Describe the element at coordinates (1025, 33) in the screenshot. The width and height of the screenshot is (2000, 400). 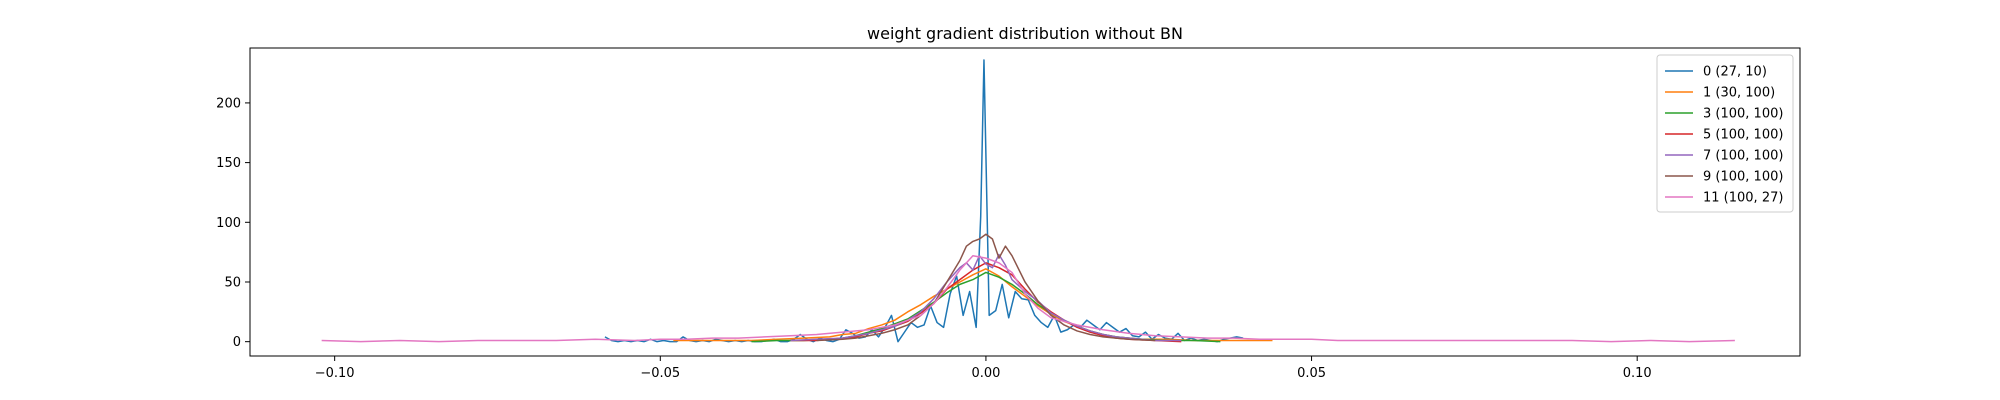
I see `chart-title: weight gradient distribution without BN` at that location.